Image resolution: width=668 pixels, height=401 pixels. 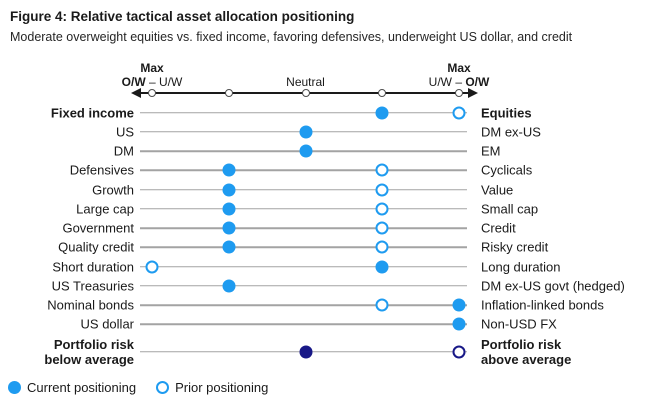 I want to click on axis-label-max-ow-left: Max O/W – U/W, so click(x=152, y=75).